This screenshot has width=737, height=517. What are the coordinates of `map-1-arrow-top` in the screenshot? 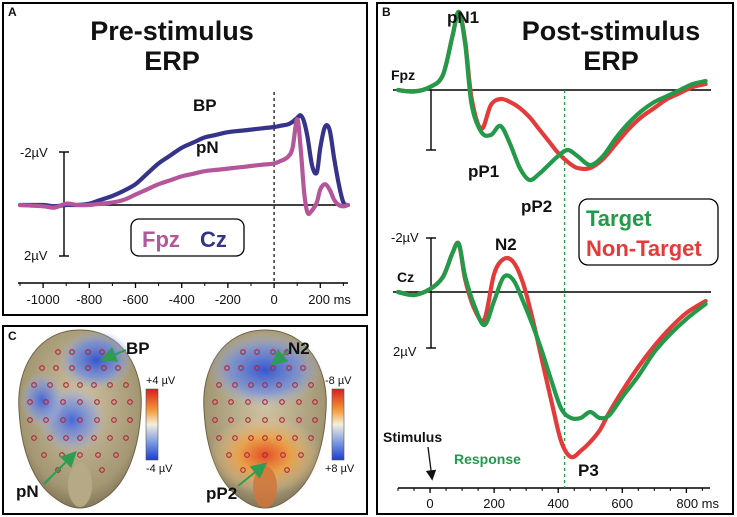 It's located at (113, 354).